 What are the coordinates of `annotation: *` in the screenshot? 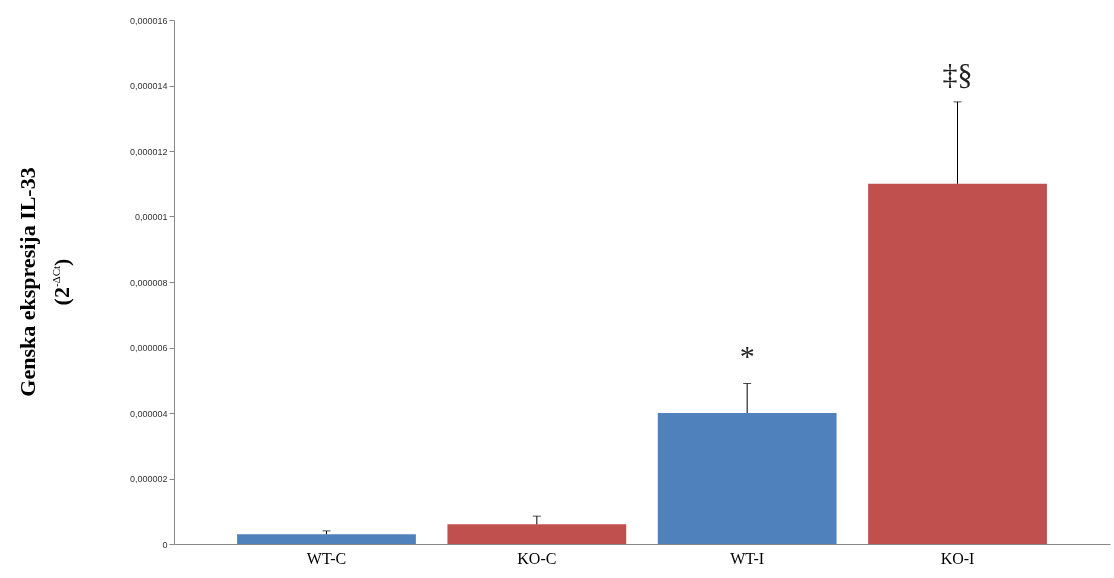 It's located at (747, 355).